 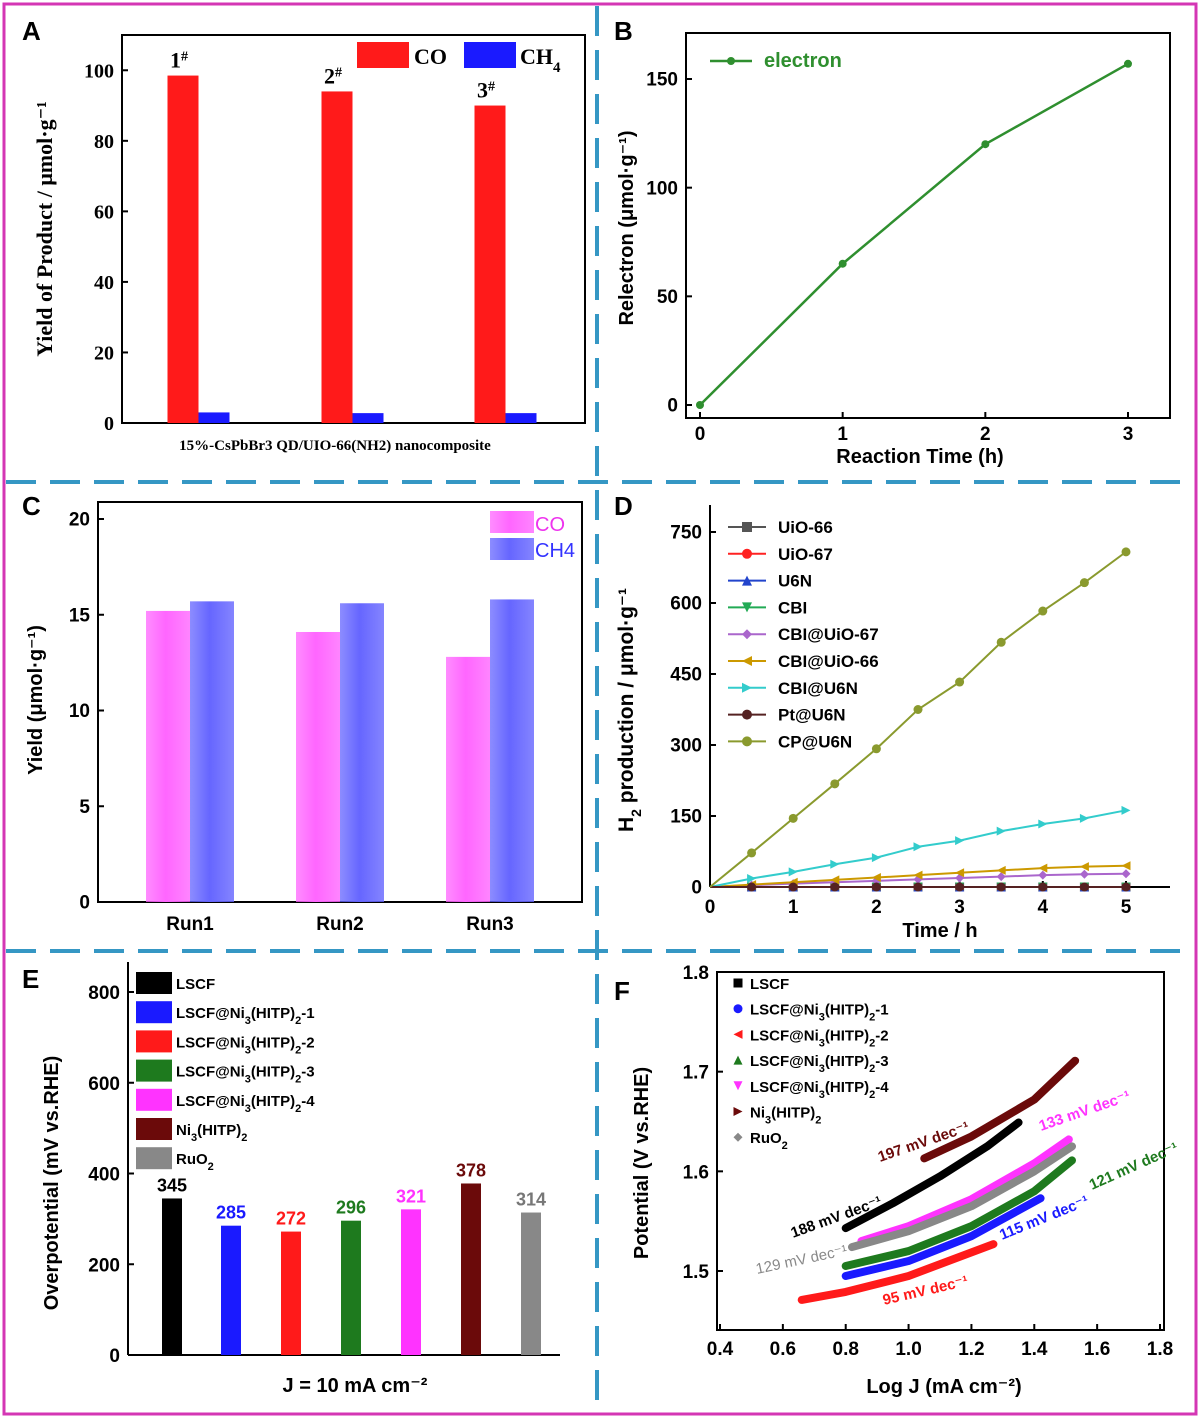 What do you see at coordinates (411, 1196) in the screenshot?
I see `bar-value-label: 321` at bounding box center [411, 1196].